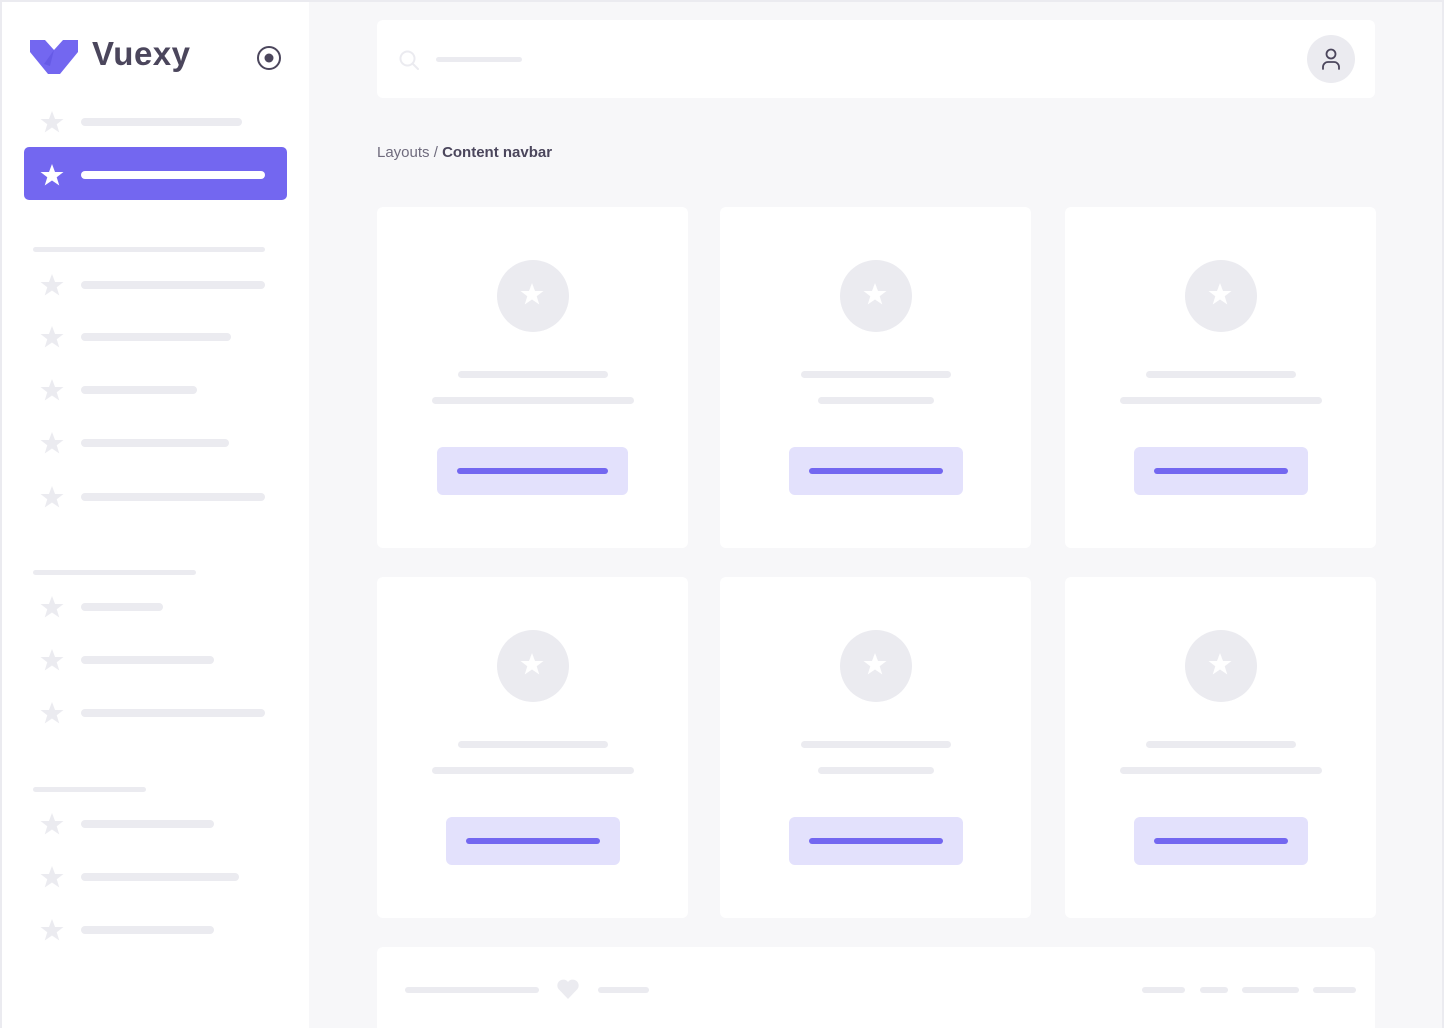  I want to click on radio-circle-icon, so click(269, 58).